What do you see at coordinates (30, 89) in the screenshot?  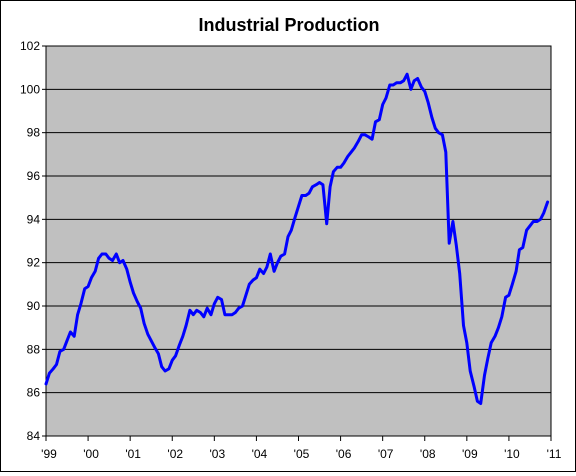 I see `y-tick-label: 100` at bounding box center [30, 89].